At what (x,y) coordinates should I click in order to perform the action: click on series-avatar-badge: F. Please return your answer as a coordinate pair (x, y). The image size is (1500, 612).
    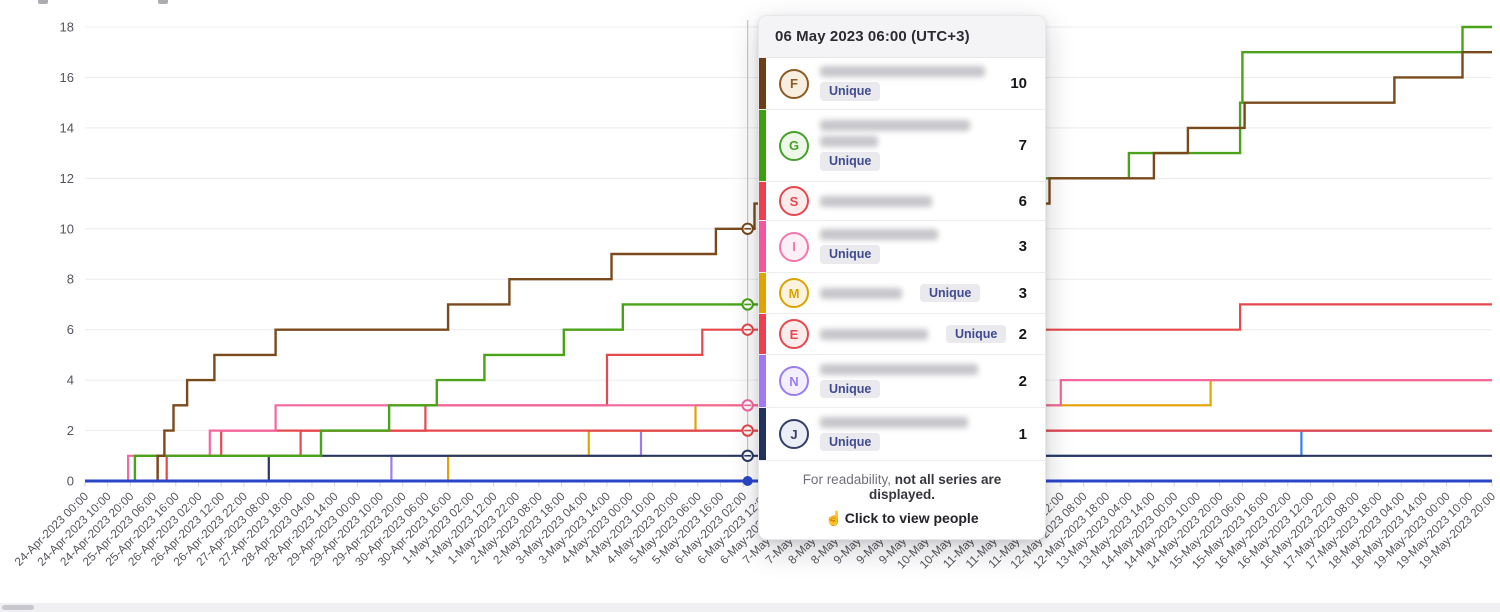
    Looking at the image, I should click on (794, 83).